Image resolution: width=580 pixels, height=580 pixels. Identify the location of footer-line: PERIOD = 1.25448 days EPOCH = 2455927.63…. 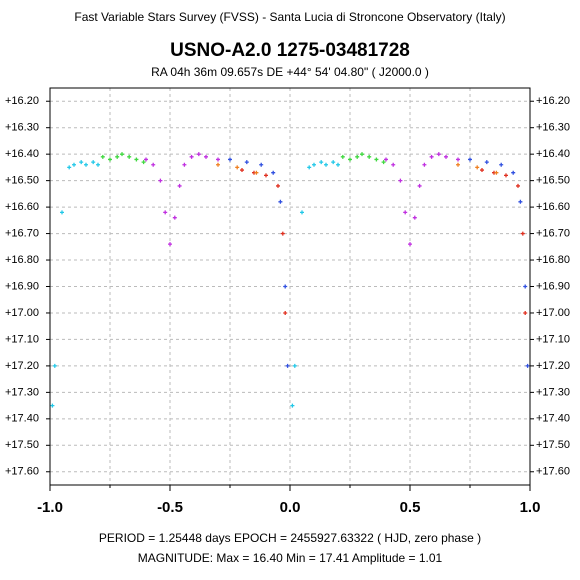
(290, 538).